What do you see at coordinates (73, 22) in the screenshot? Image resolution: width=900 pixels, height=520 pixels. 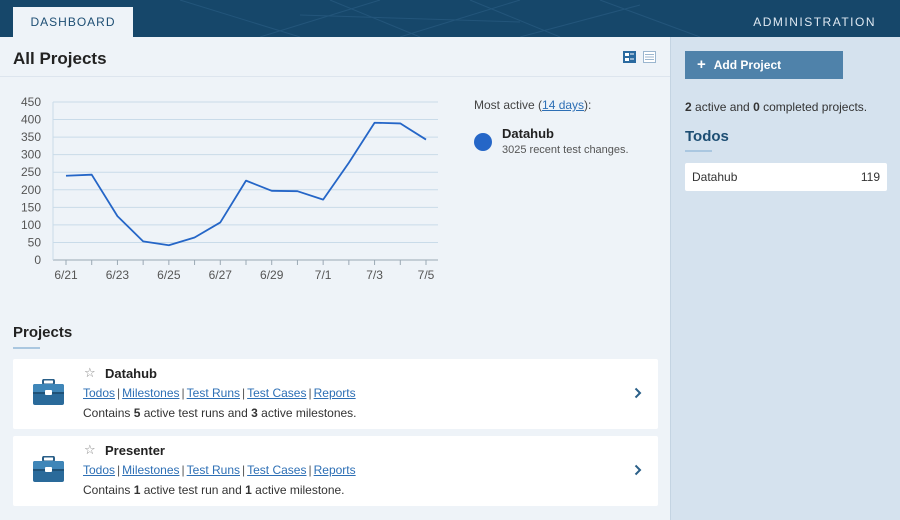 I see `tab-dashboard: DASHBOARD` at bounding box center [73, 22].